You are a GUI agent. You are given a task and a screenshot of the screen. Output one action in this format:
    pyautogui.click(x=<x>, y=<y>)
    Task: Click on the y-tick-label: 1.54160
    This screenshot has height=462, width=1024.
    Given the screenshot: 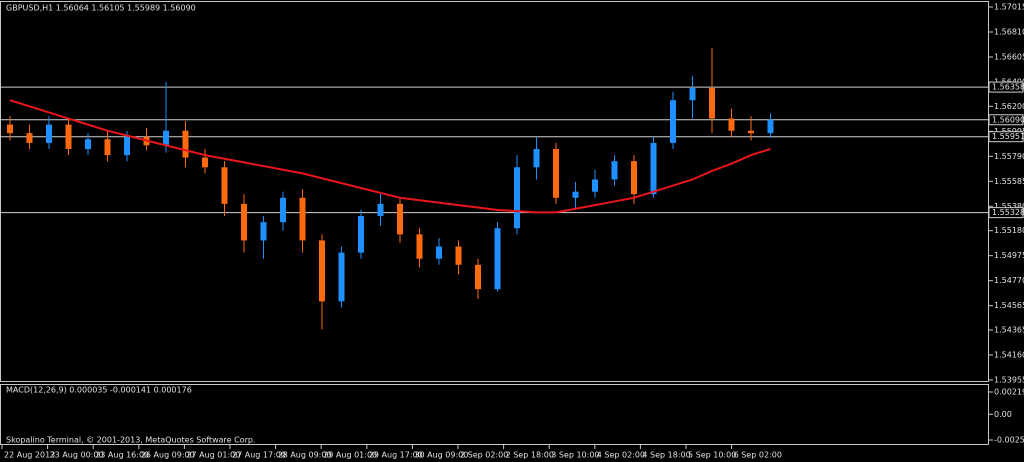 What is the action you would take?
    pyautogui.click(x=1009, y=355)
    